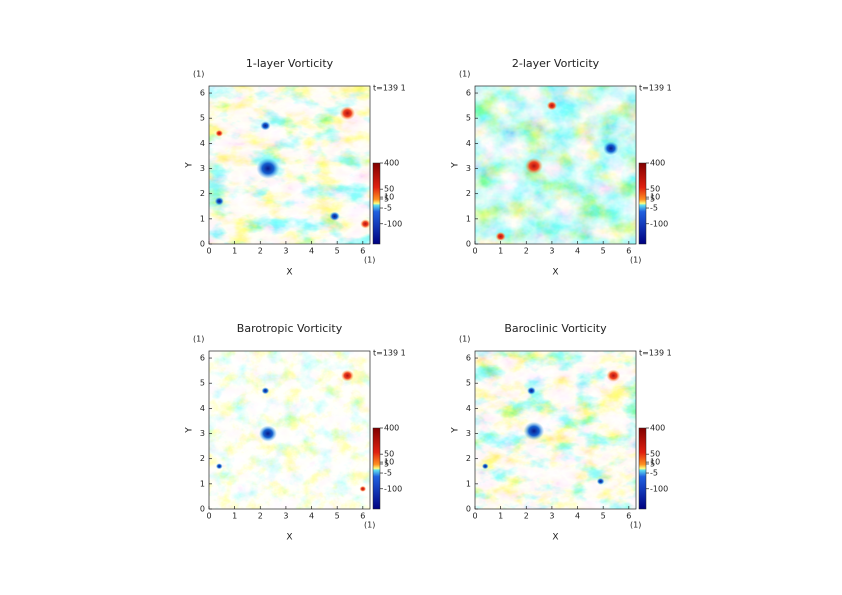 Image resolution: width=842 pixels, height=595 pixels. I want to click on panel-title: Barotropic Vorticity, so click(290, 328).